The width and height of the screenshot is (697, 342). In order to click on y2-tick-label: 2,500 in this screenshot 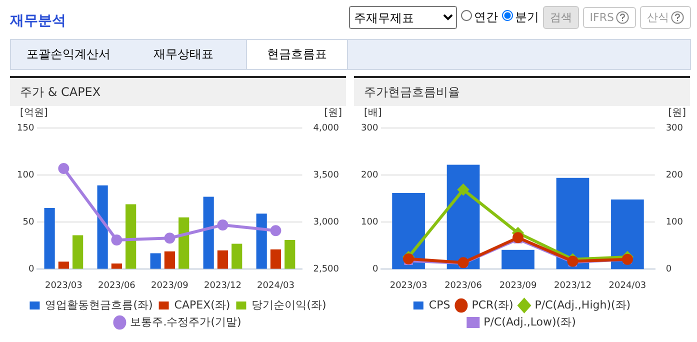, I will do `click(326, 269)`.